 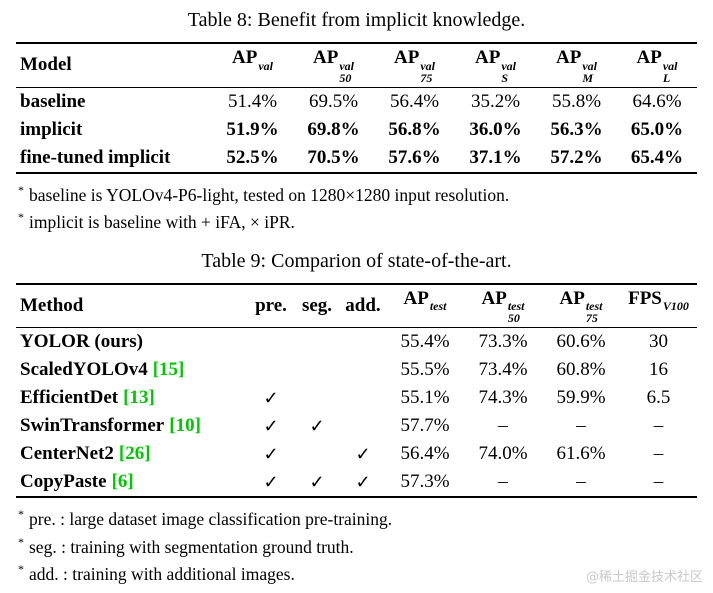 I want to click on table-row-efficientdet: EfficientDet [13] ✓ 55.1% 74.3% 59.9% 6.5, so click(x=356, y=398).